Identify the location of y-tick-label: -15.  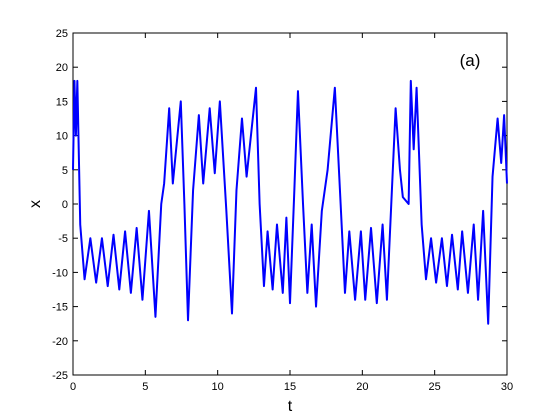
(60, 308).